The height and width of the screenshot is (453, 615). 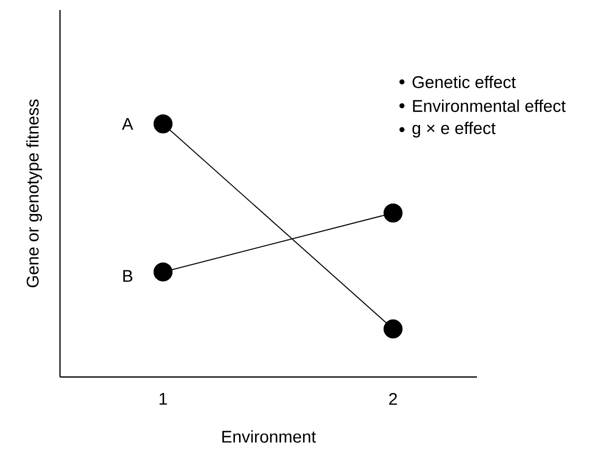 I want to click on x-tick-label: 1, so click(x=163, y=398).